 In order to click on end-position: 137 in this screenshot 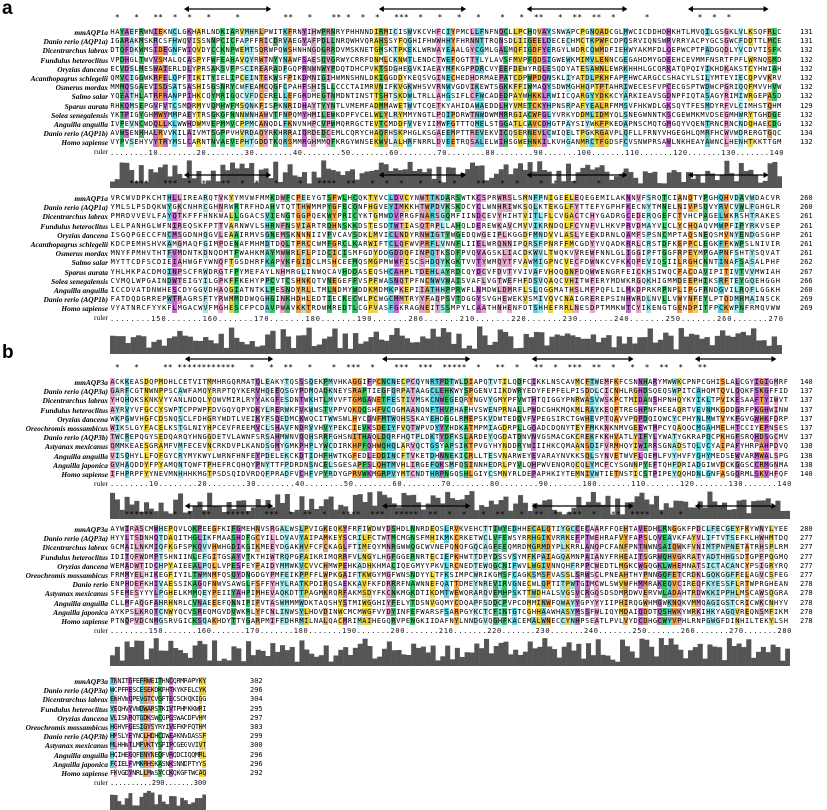, I will do `click(806, 391)`.